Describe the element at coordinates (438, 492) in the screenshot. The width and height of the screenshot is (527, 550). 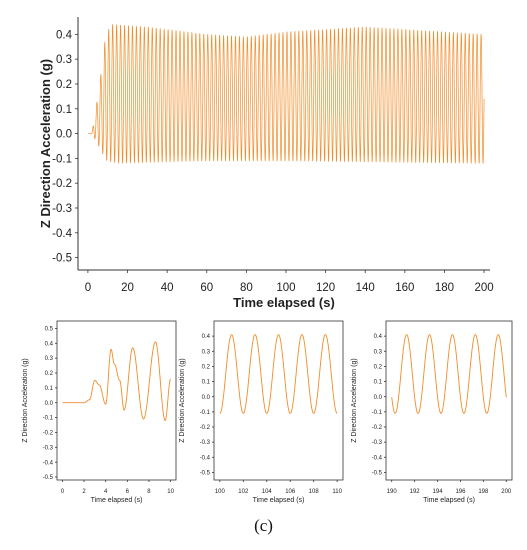
I see `x-tick-label: 194` at that location.